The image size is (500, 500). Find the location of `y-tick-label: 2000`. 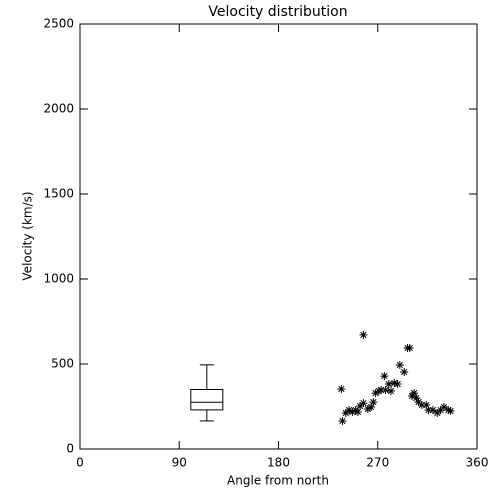

y-tick-label: 2000 is located at coordinates (58, 109).